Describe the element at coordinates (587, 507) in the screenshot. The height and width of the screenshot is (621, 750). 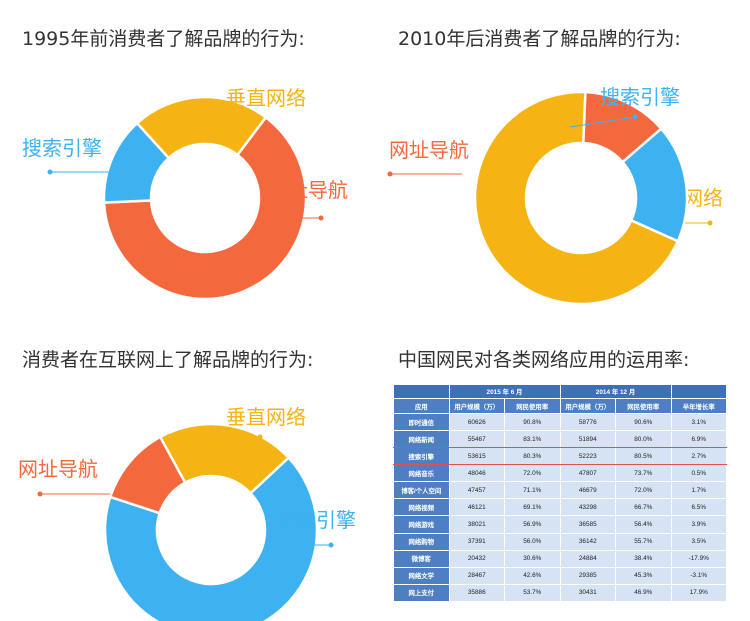
I see `table-cell: 43298` at that location.